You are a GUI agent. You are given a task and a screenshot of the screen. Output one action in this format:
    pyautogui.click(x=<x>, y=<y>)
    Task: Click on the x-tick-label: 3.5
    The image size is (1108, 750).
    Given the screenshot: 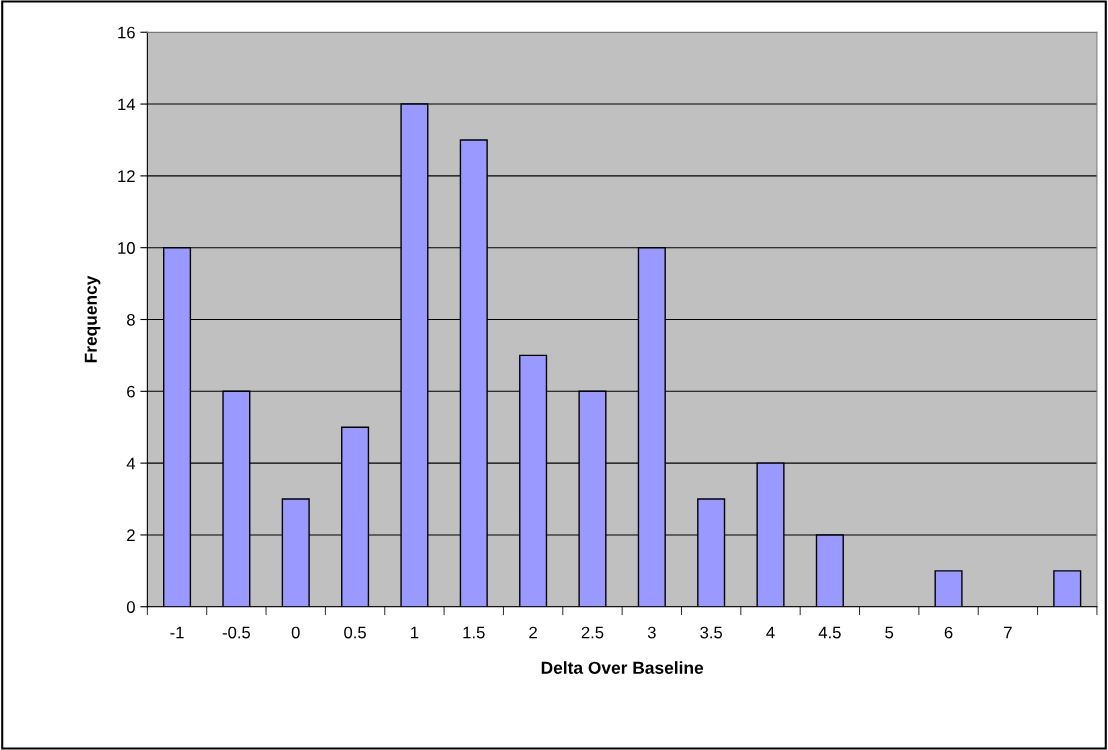 What is the action you would take?
    pyautogui.click(x=711, y=632)
    